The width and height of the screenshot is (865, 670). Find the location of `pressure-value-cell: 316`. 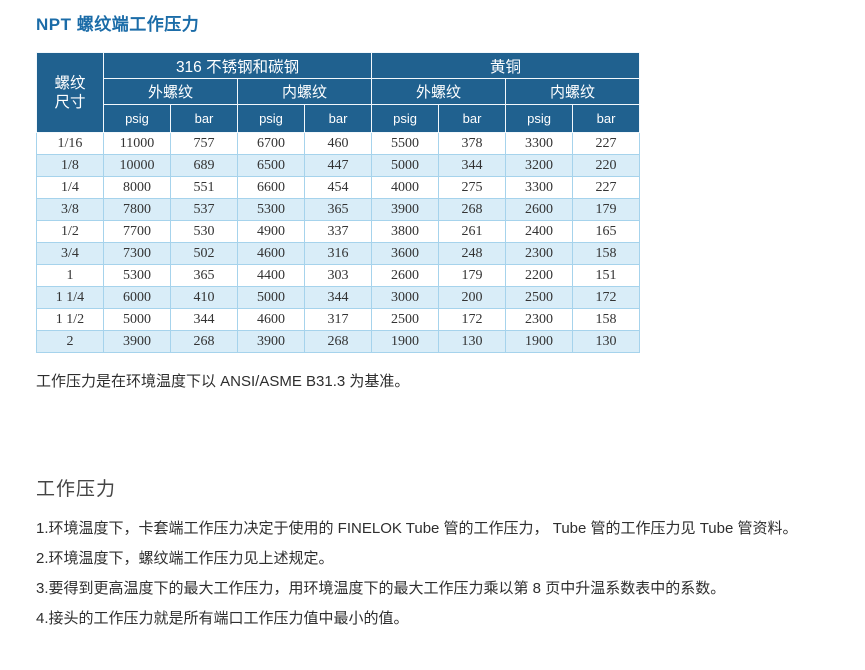

pressure-value-cell: 316 is located at coordinates (338, 253).